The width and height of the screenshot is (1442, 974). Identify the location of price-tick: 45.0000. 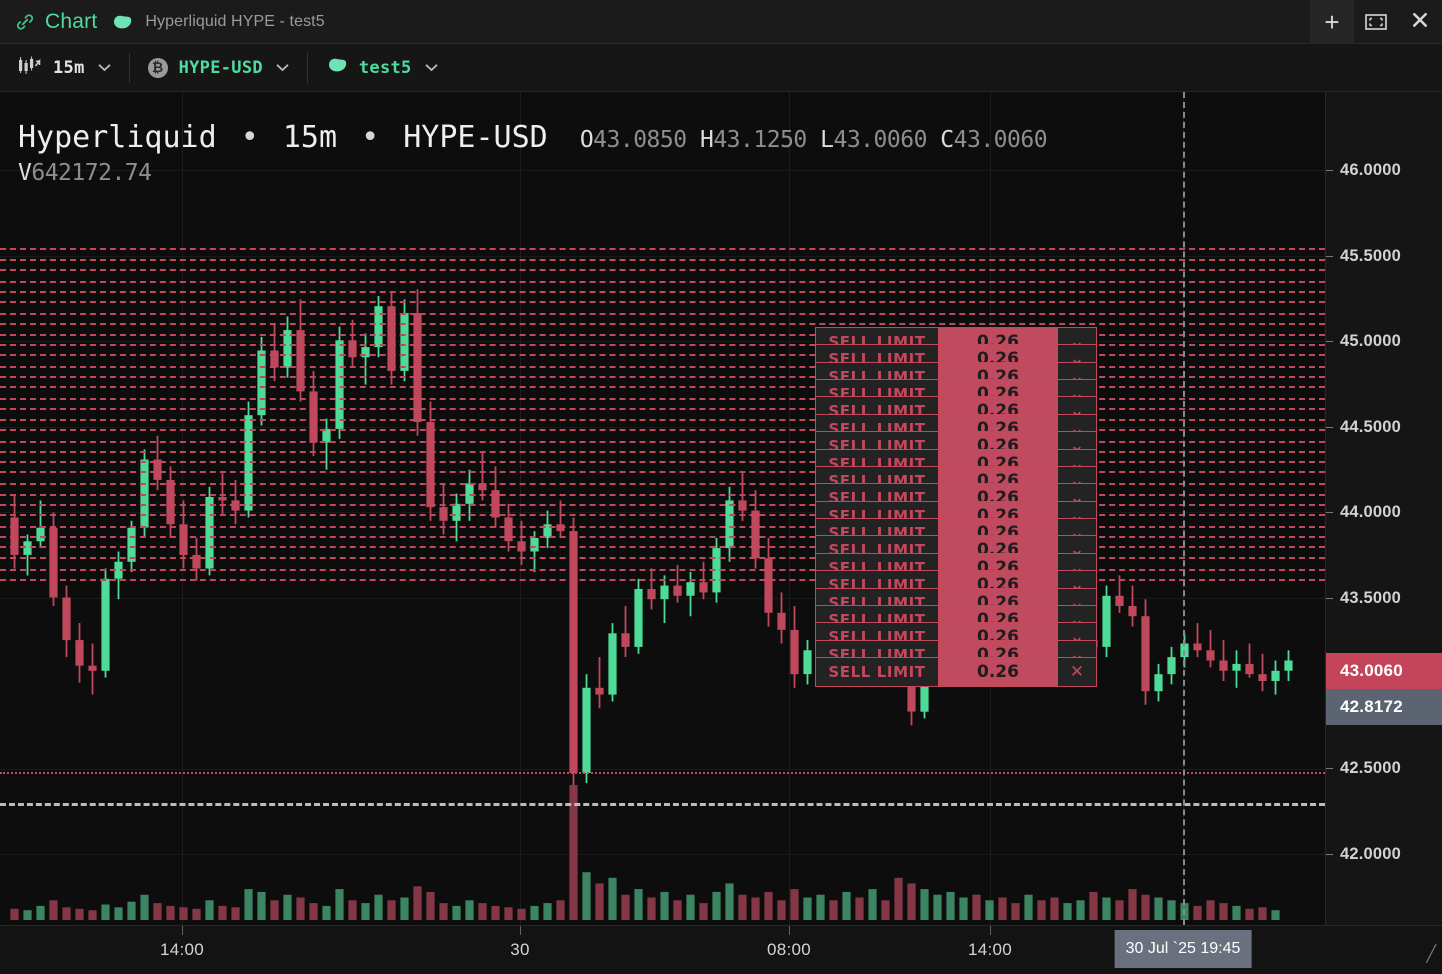
(1384, 341).